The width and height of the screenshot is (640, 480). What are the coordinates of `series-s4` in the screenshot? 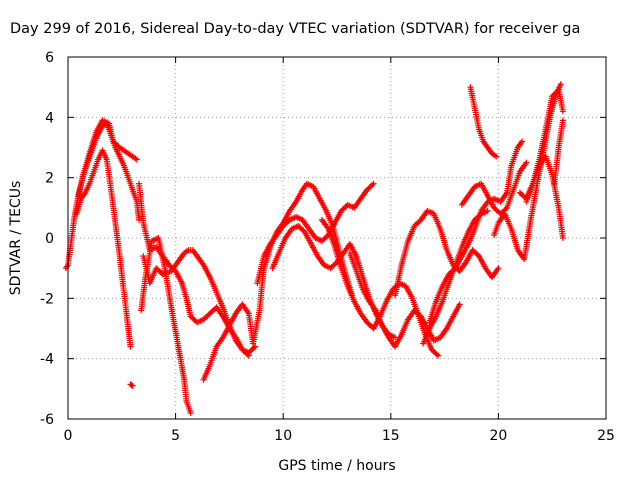 It's located at (131, 385).